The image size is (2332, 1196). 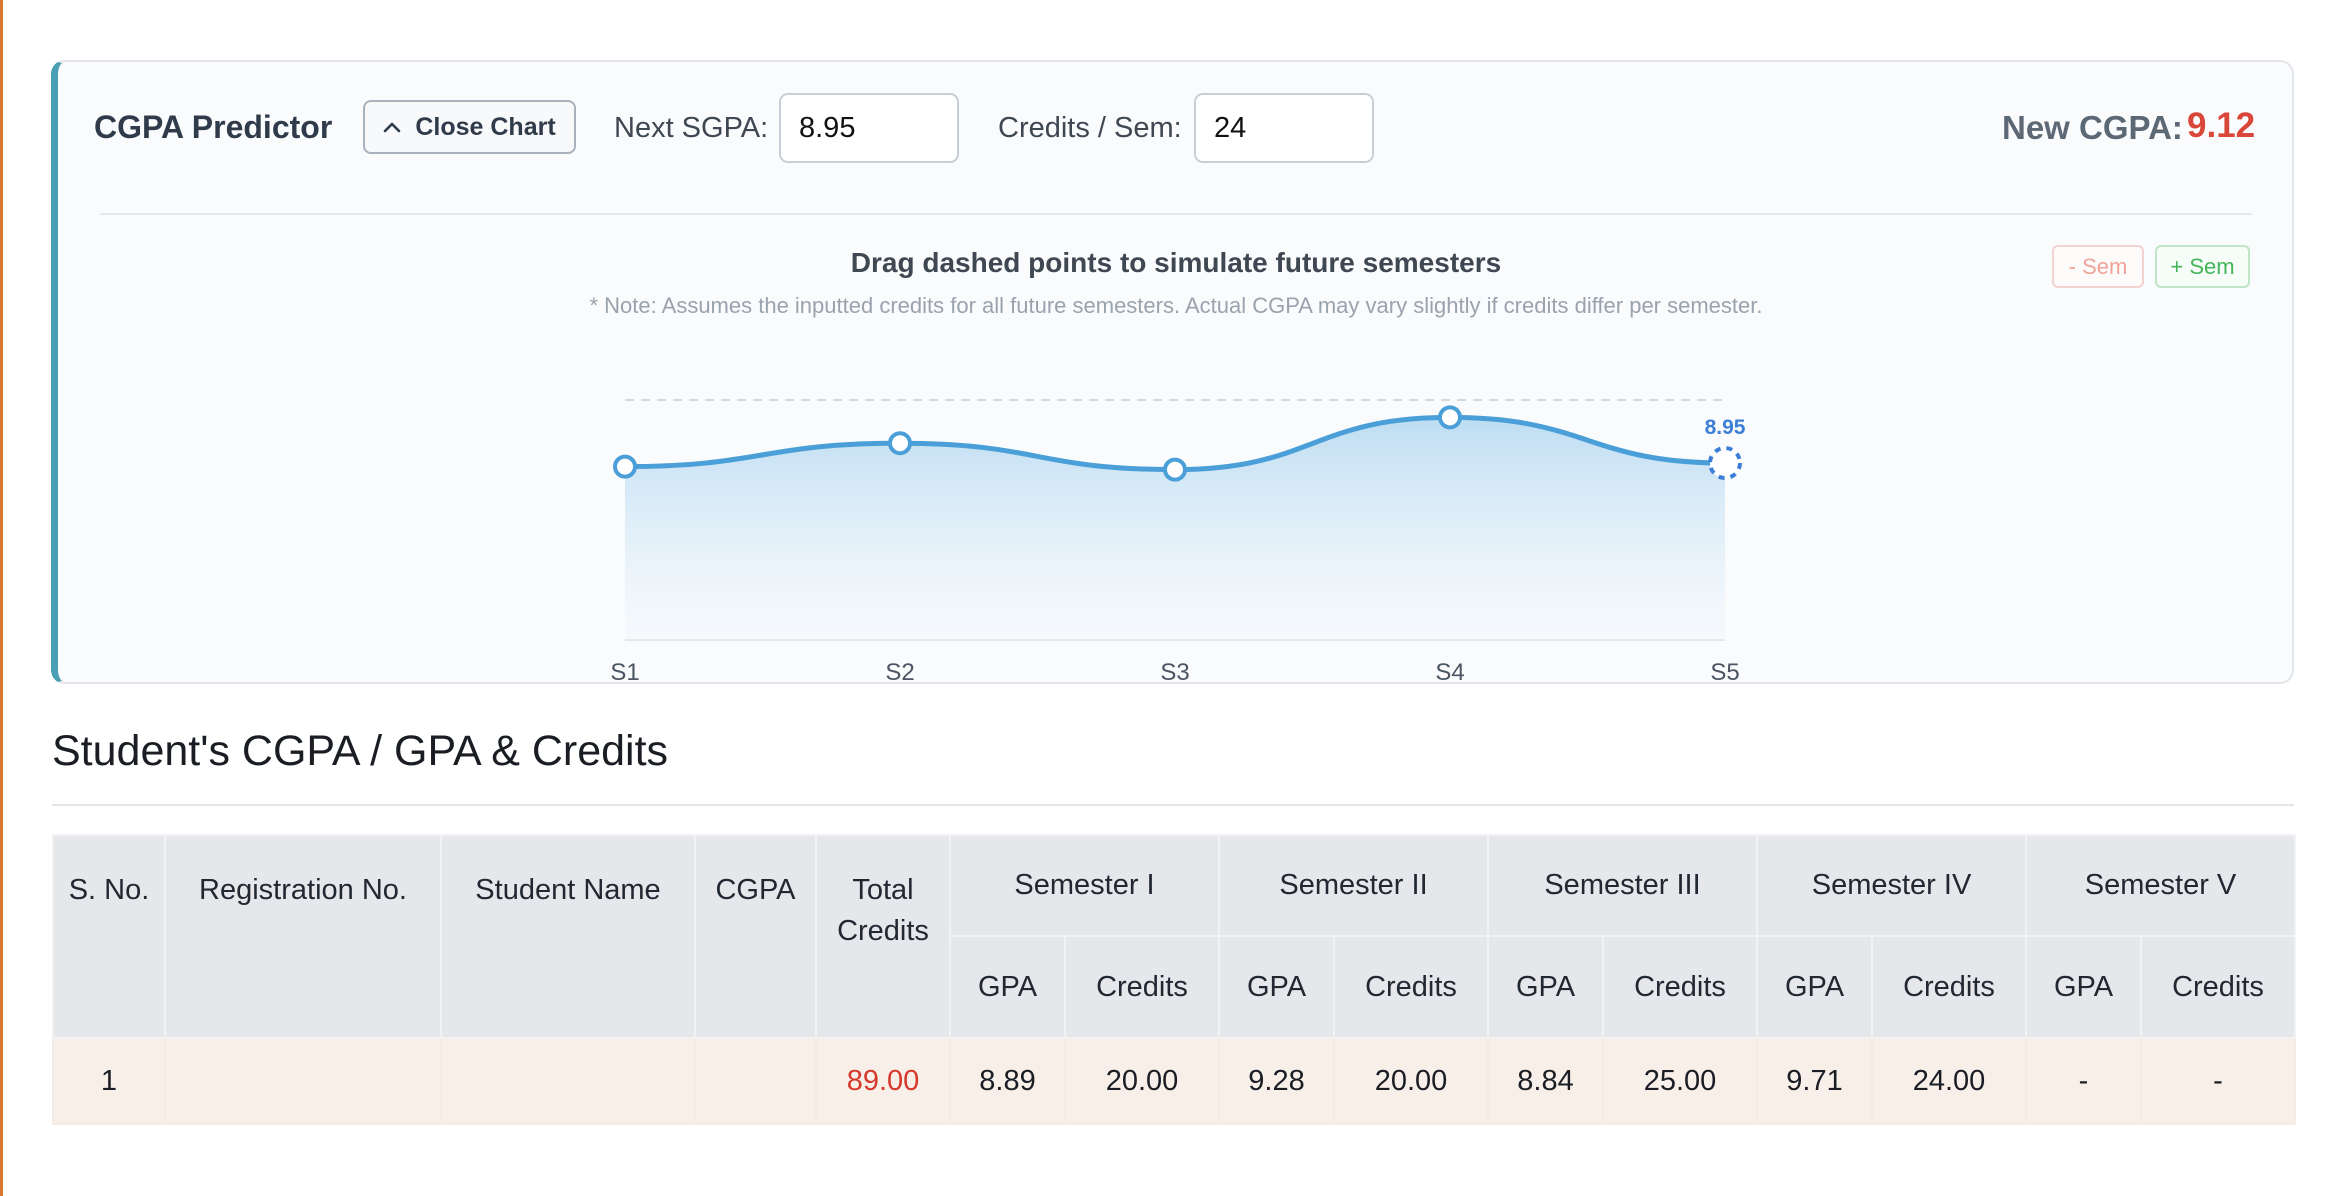 I want to click on cgpa-trend-chart: 8.95 S1 S2 S3 S4 S5, so click(x=1178, y=542).